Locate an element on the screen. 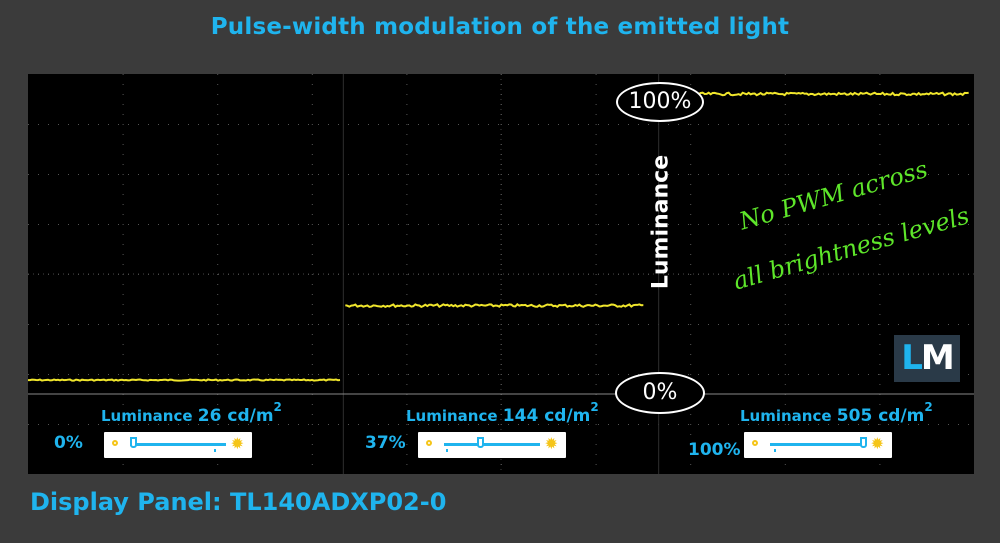 The width and height of the screenshot is (1000, 543). display-panel-label: Display Panel: TL140ADXP02-0 is located at coordinates (238, 502).